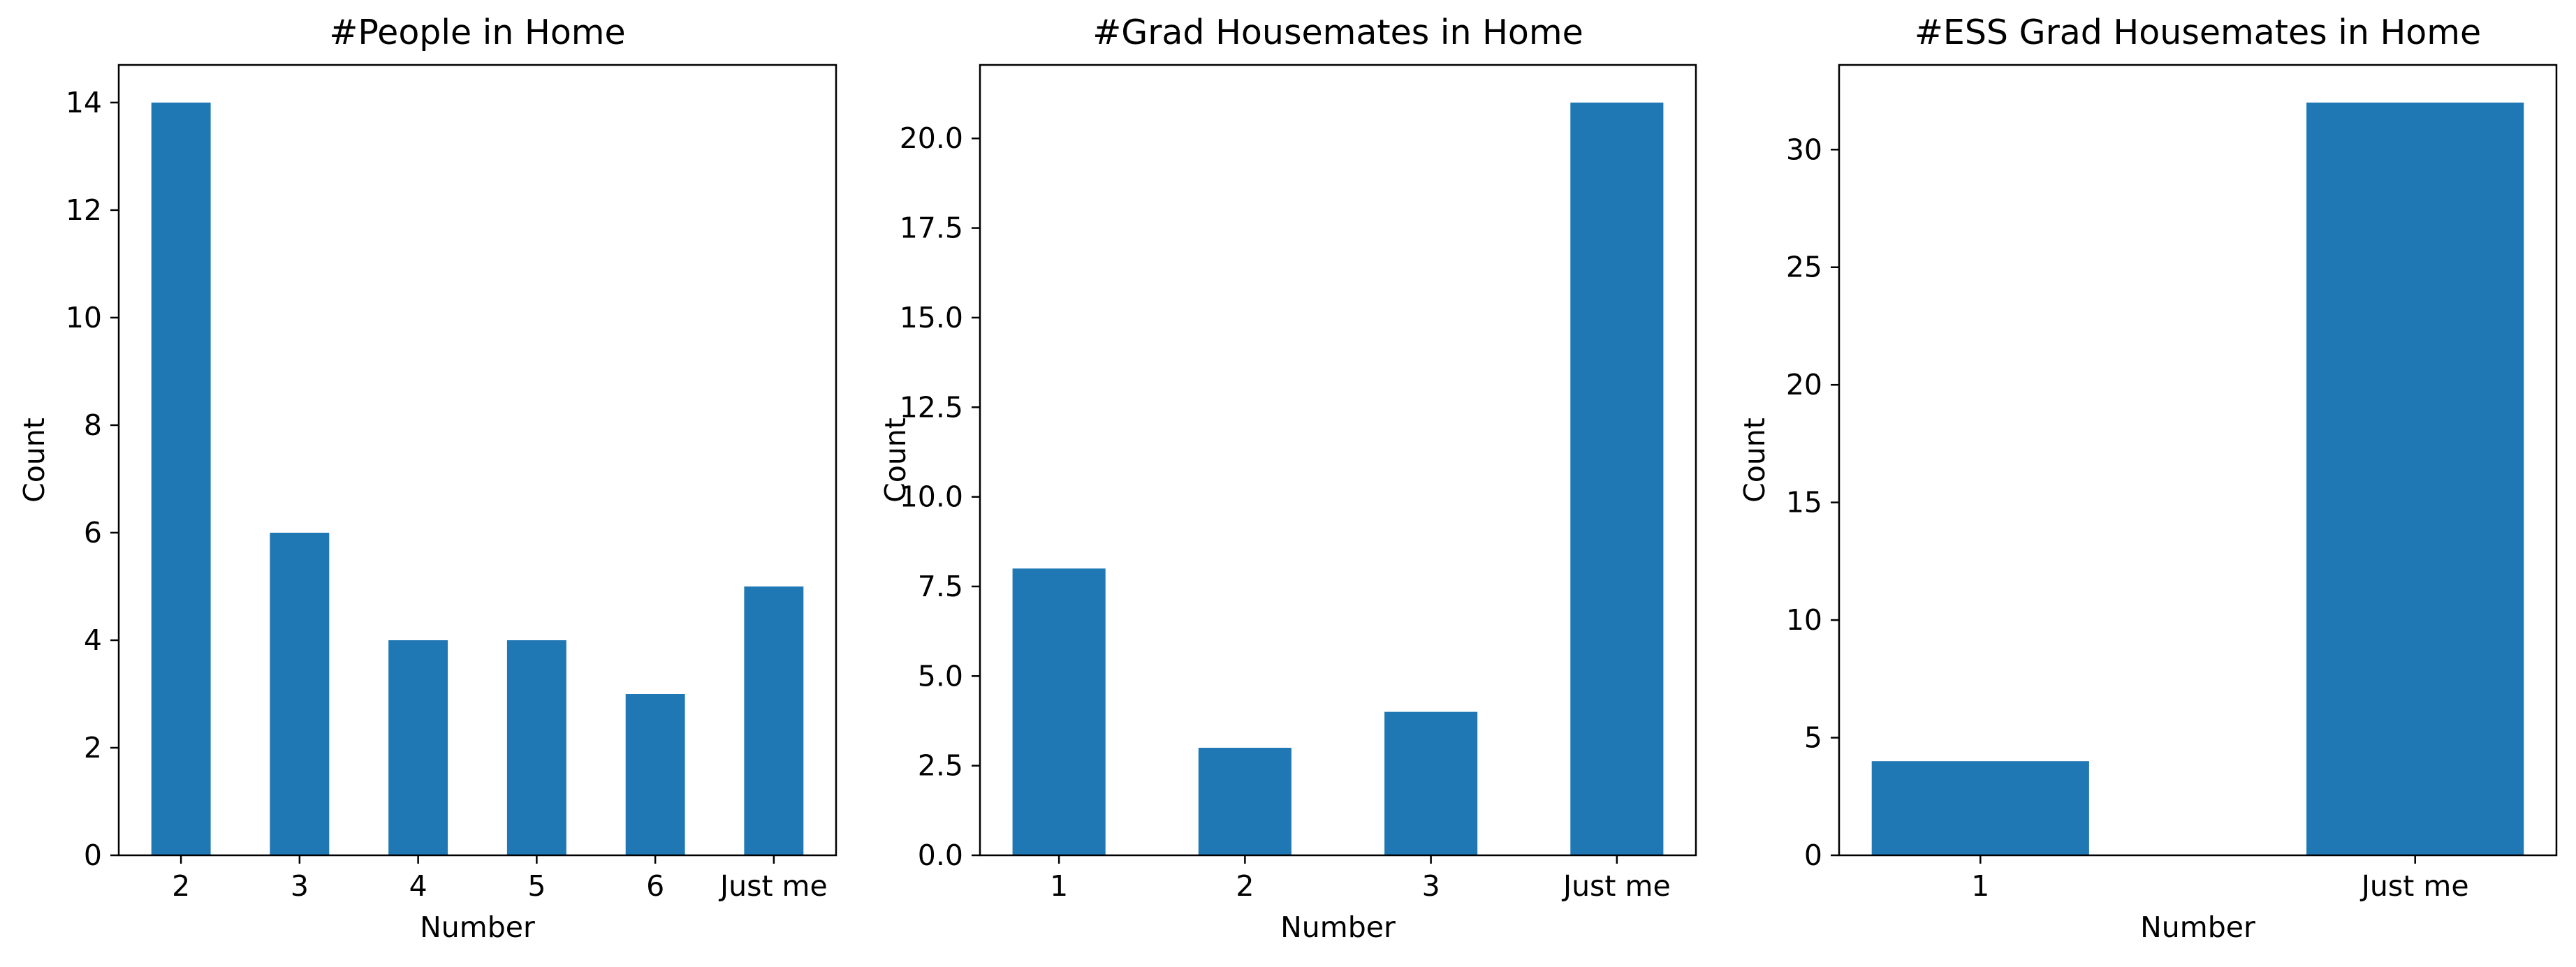 Image resolution: width=2576 pixels, height=967 pixels. Describe the element at coordinates (418, 886) in the screenshot. I see `x-tick-label: 4` at that location.